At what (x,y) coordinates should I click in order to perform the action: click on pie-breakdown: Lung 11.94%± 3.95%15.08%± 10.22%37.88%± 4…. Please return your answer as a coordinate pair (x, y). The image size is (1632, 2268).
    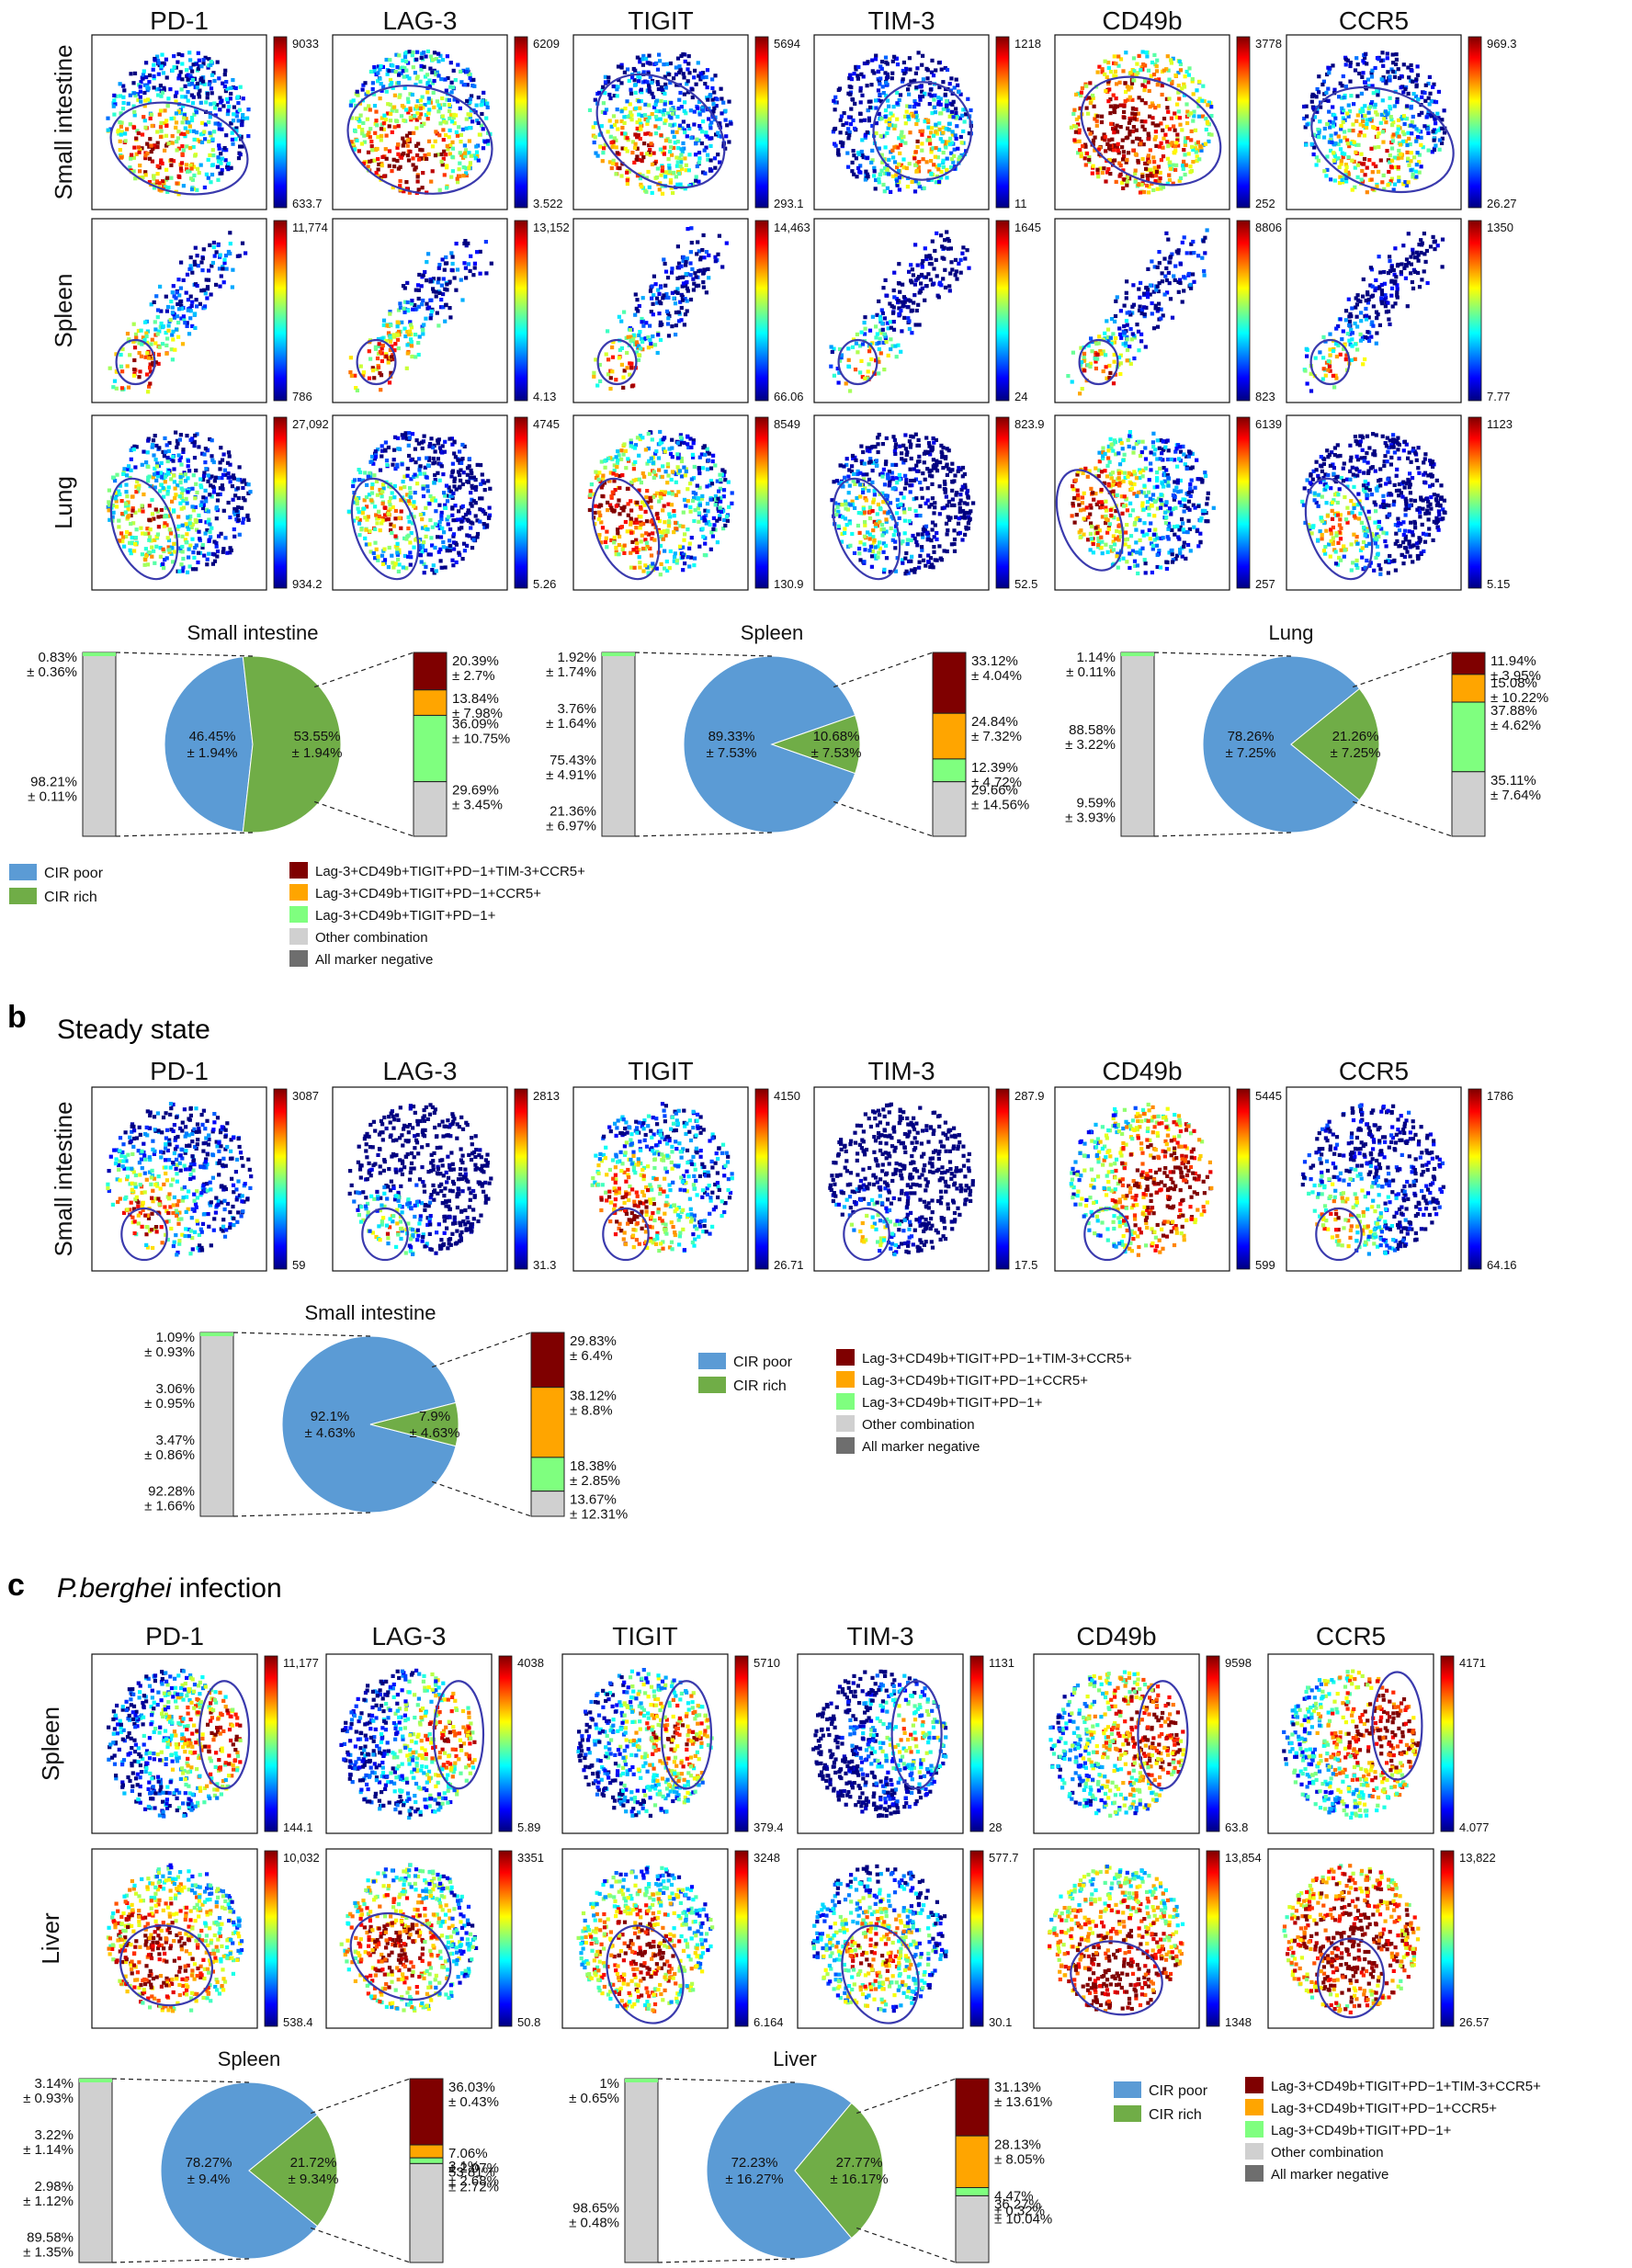
    Looking at the image, I should click on (1306, 729).